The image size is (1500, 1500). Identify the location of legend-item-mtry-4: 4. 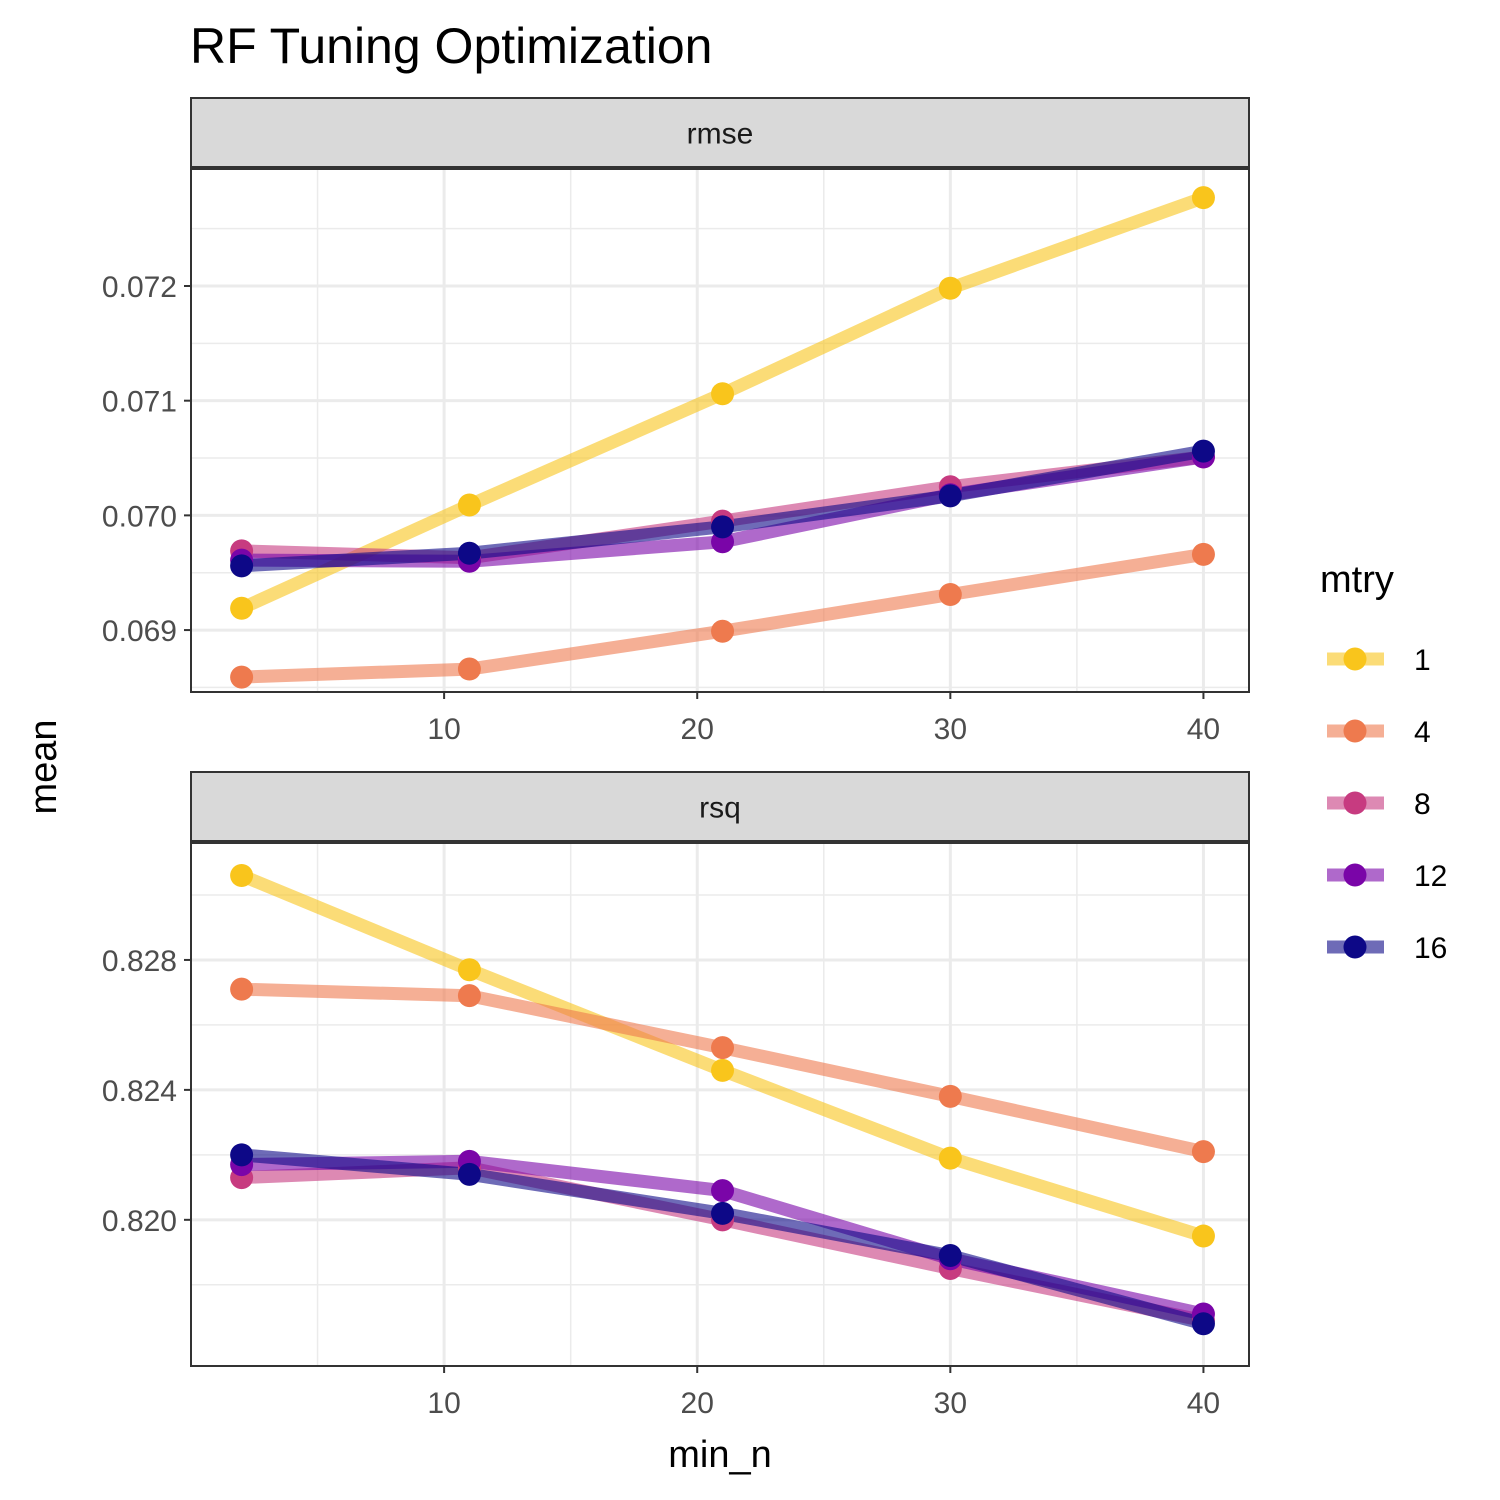
(1379, 732).